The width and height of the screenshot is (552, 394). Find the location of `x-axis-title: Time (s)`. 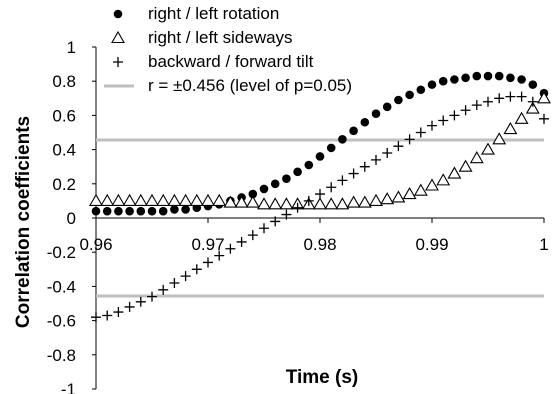

x-axis-title: Time (s) is located at coordinates (322, 377).